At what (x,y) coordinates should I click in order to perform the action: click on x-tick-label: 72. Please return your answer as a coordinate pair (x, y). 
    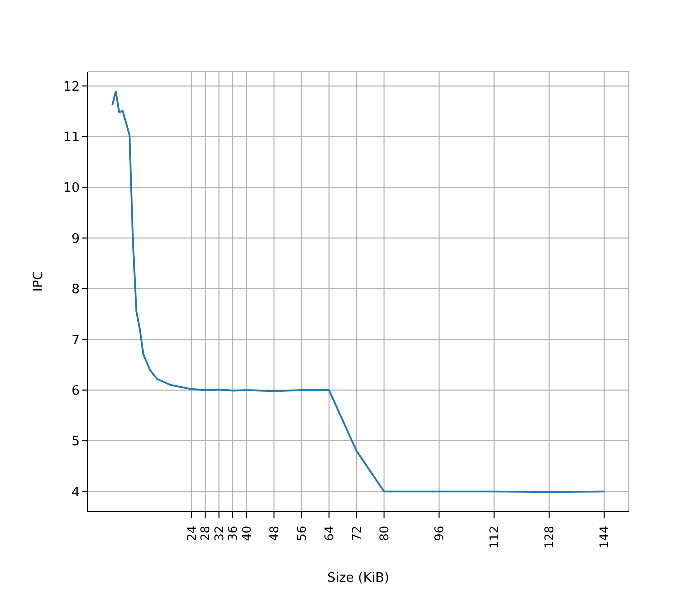
    Looking at the image, I should click on (357, 534).